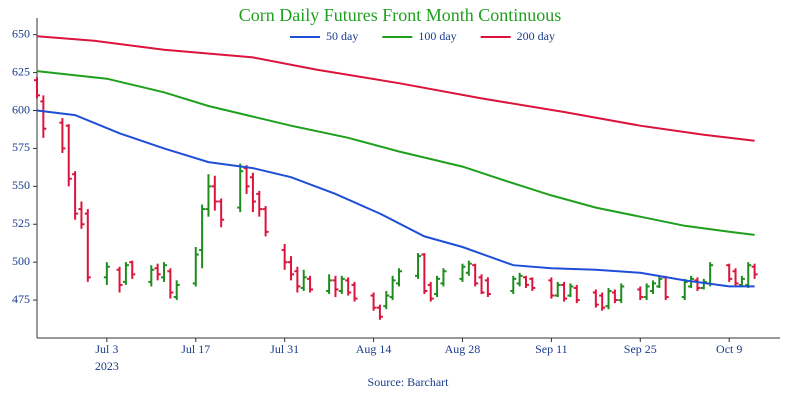  What do you see at coordinates (729, 349) in the screenshot?
I see `x-tick-label: Oct 9` at bounding box center [729, 349].